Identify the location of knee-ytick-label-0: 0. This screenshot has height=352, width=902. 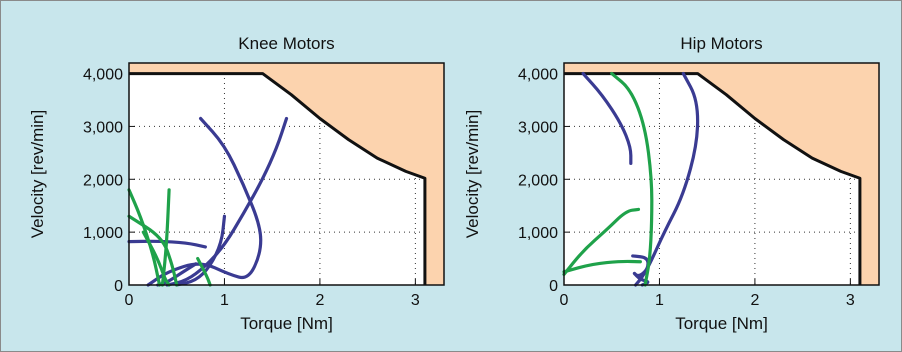
(118, 286).